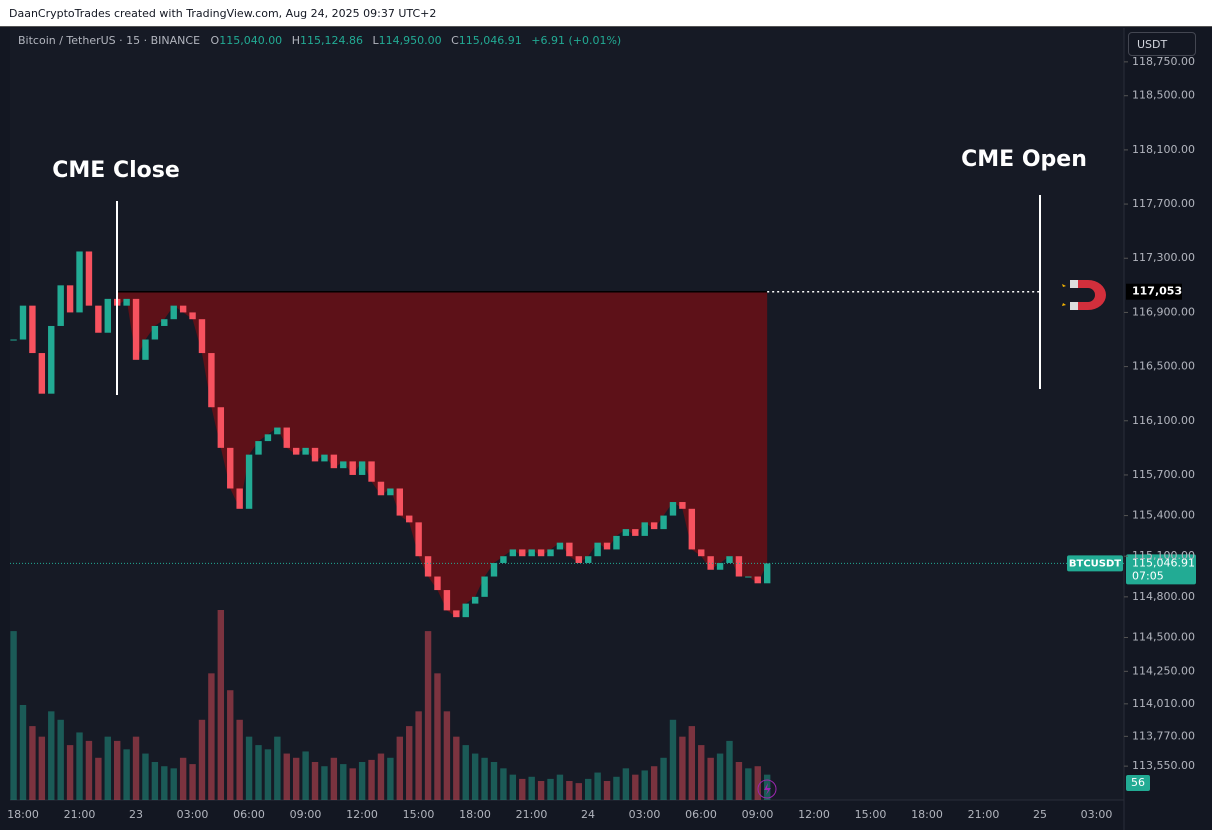 This screenshot has height=830, width=1212. I want to click on volume-layer, so click(390, 705).